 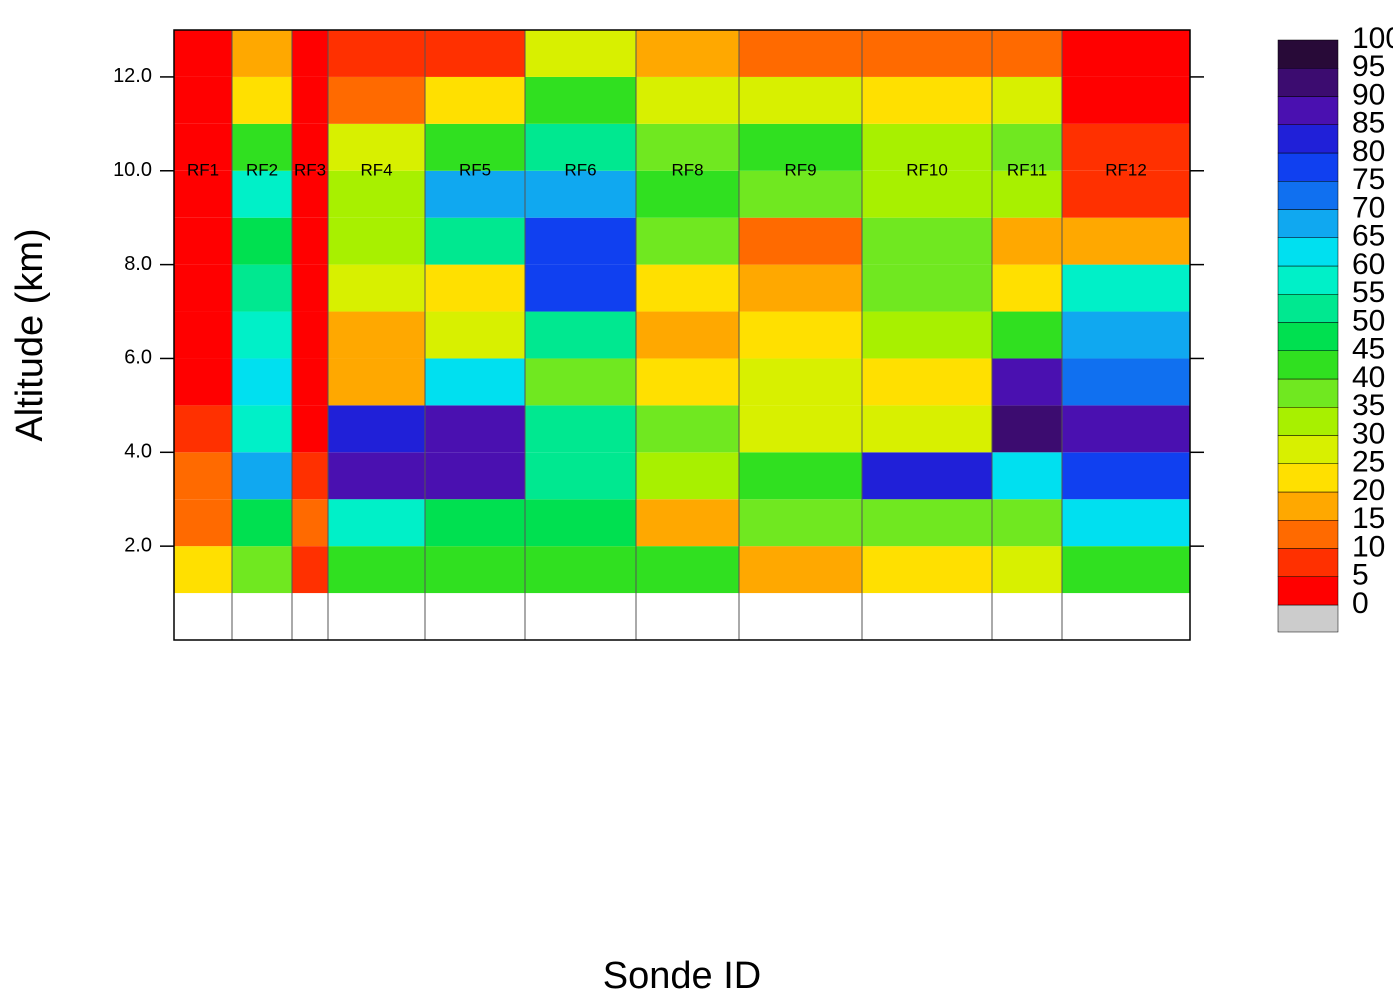 I want to click on y-axis-title: Altitude (km), so click(x=30, y=334).